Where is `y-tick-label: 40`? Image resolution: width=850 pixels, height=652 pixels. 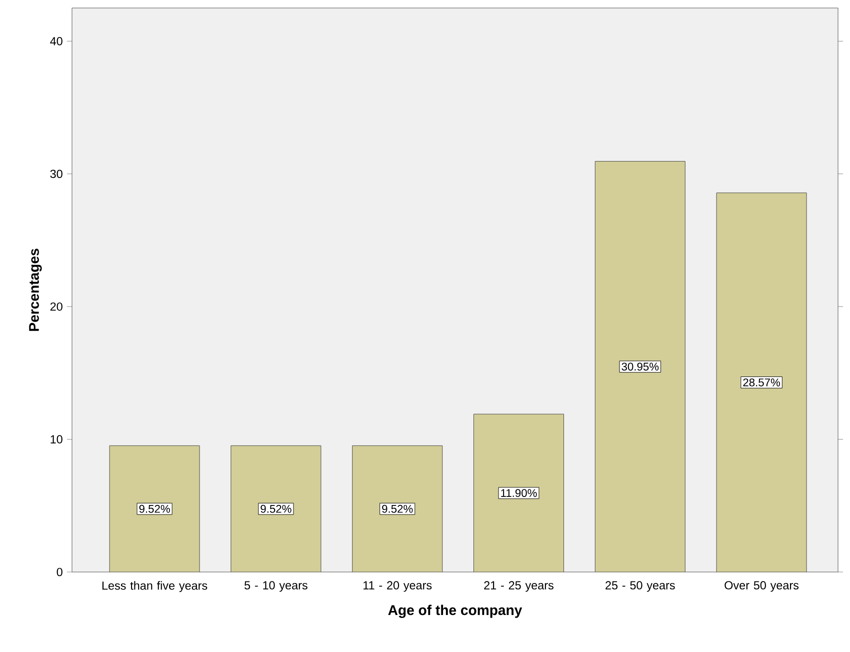
y-tick-label: 40 is located at coordinates (56, 41).